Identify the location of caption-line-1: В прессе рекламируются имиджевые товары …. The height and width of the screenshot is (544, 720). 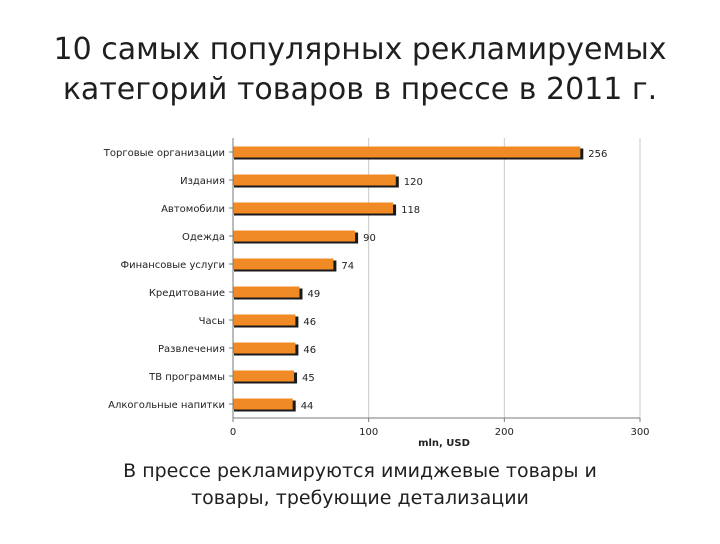
(360, 471).